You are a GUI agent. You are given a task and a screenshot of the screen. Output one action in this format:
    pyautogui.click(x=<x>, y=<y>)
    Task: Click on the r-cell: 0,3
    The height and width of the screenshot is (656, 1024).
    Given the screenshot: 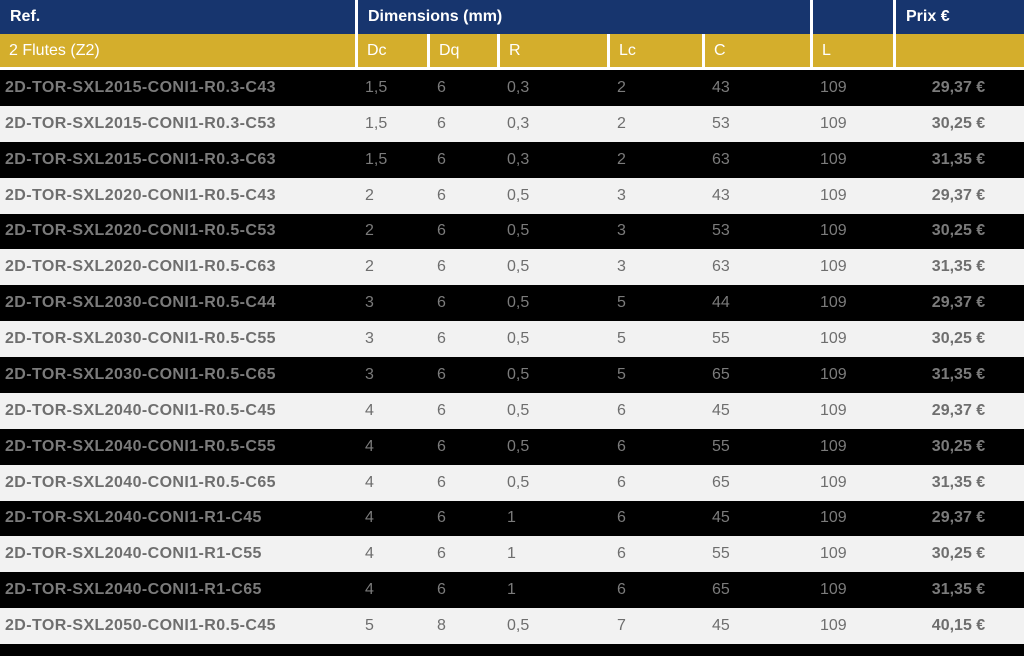 What is the action you would take?
    pyautogui.click(x=518, y=123)
    